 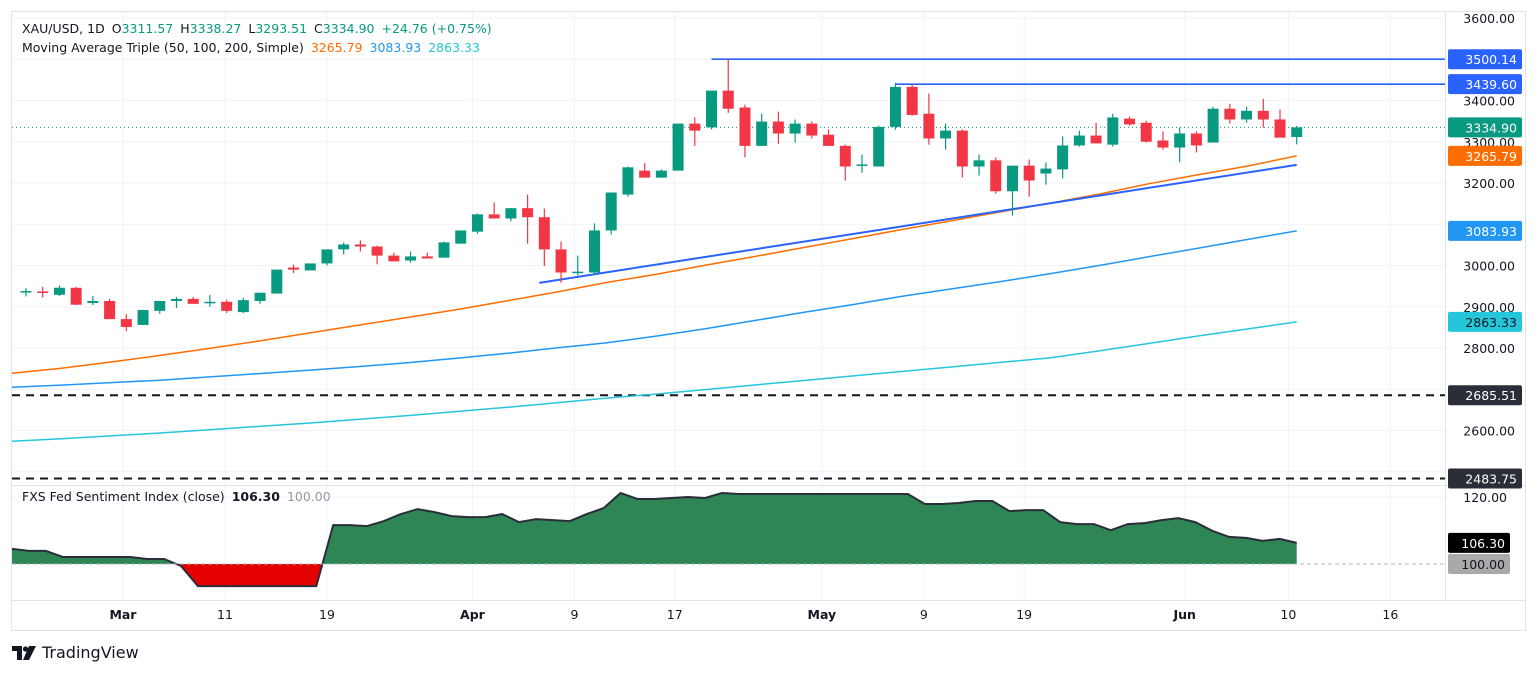 What do you see at coordinates (327, 614) in the screenshot?
I see `time-axis-label: 19` at bounding box center [327, 614].